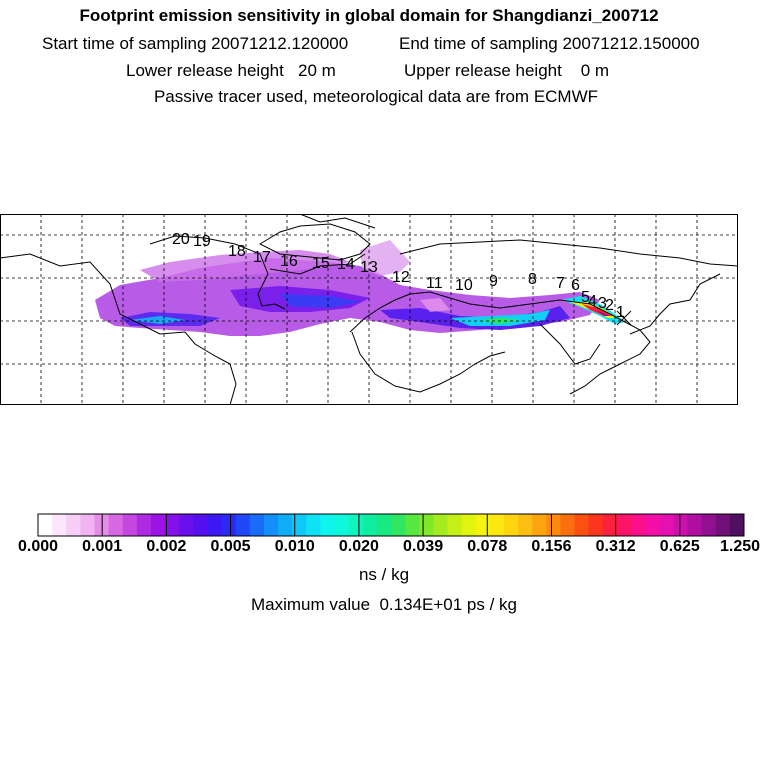 Image resolution: width=768 pixels, height=768 pixels. Describe the element at coordinates (294, 546) in the screenshot. I see `colorbar-tick-label: 0.010` at that location.